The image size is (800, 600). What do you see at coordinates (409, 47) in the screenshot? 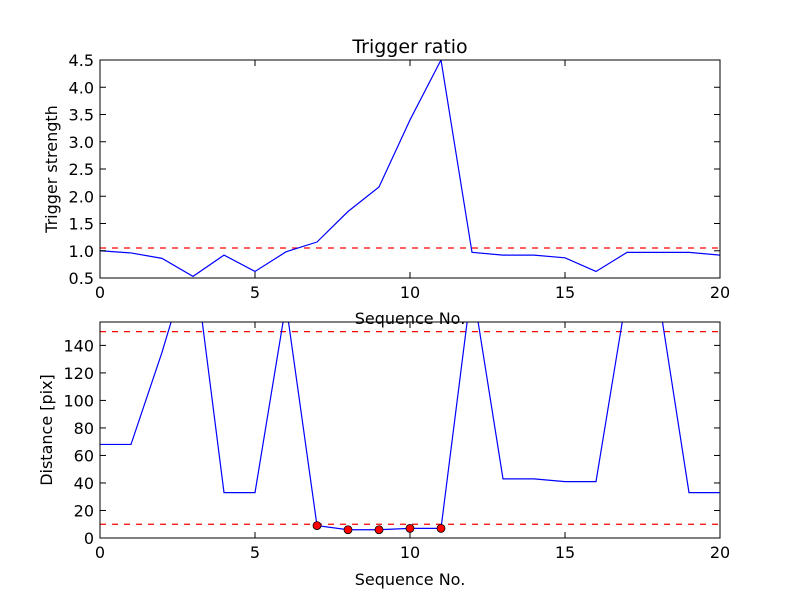
I see `plot-title: Trigger ratio` at bounding box center [409, 47].